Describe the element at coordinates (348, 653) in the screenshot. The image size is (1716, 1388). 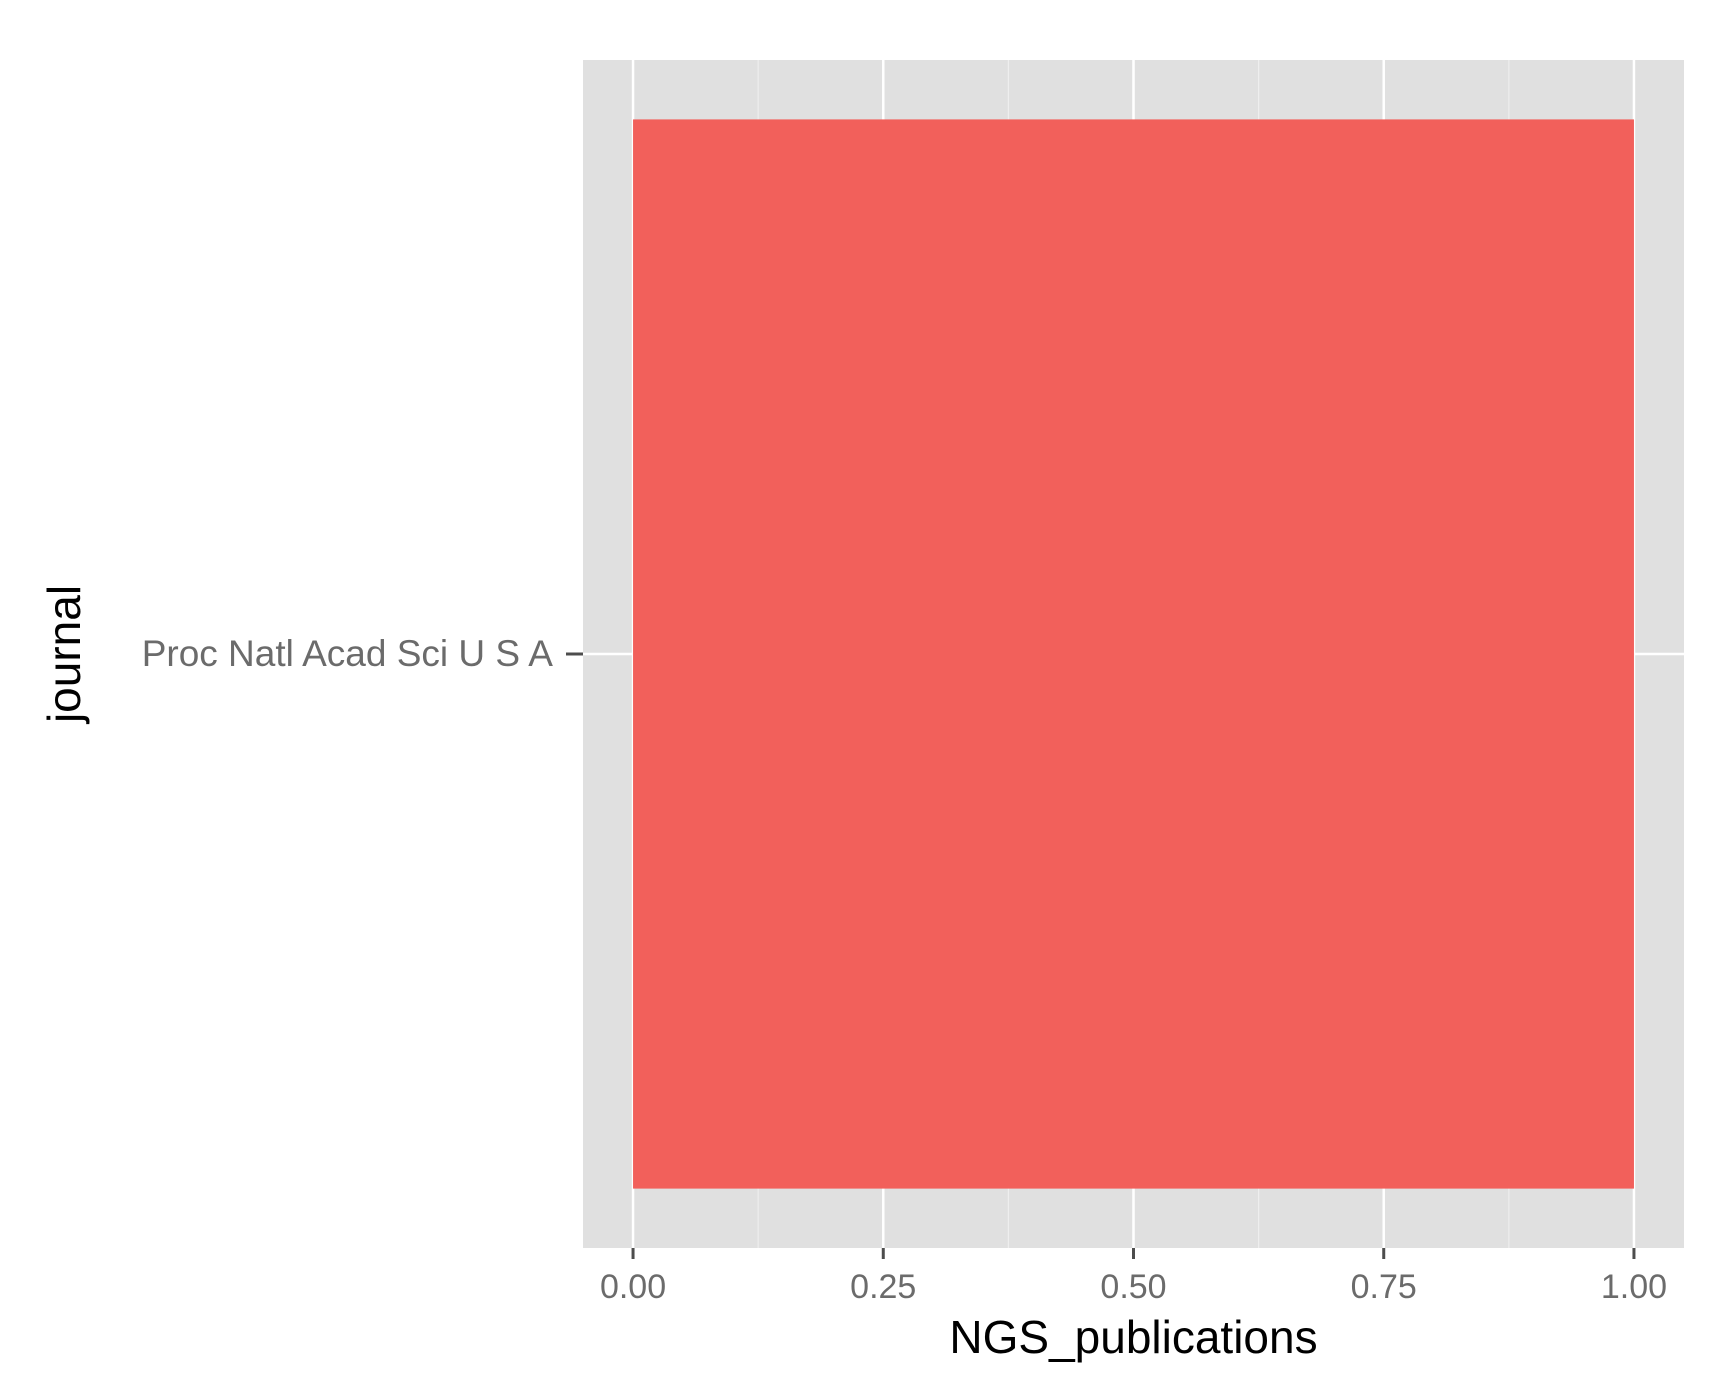
I see `y-tick-label: Proc Natl Acad Sci U S A` at that location.